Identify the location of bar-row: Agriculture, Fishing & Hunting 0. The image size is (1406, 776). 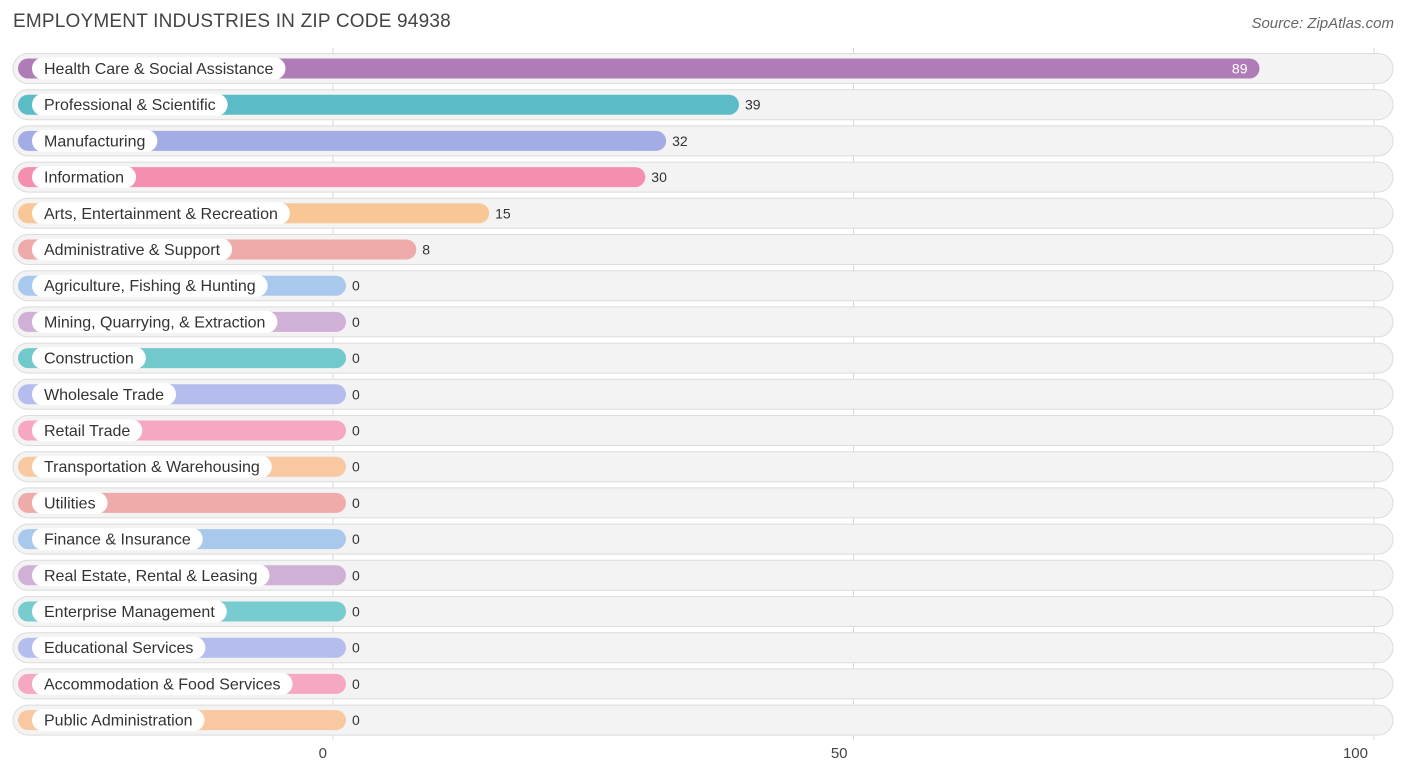
(703, 286).